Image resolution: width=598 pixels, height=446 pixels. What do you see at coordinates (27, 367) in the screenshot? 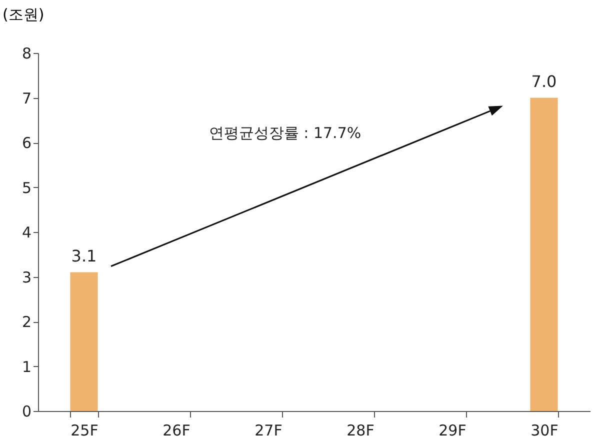
I see `y-tick-label: 1` at bounding box center [27, 367].